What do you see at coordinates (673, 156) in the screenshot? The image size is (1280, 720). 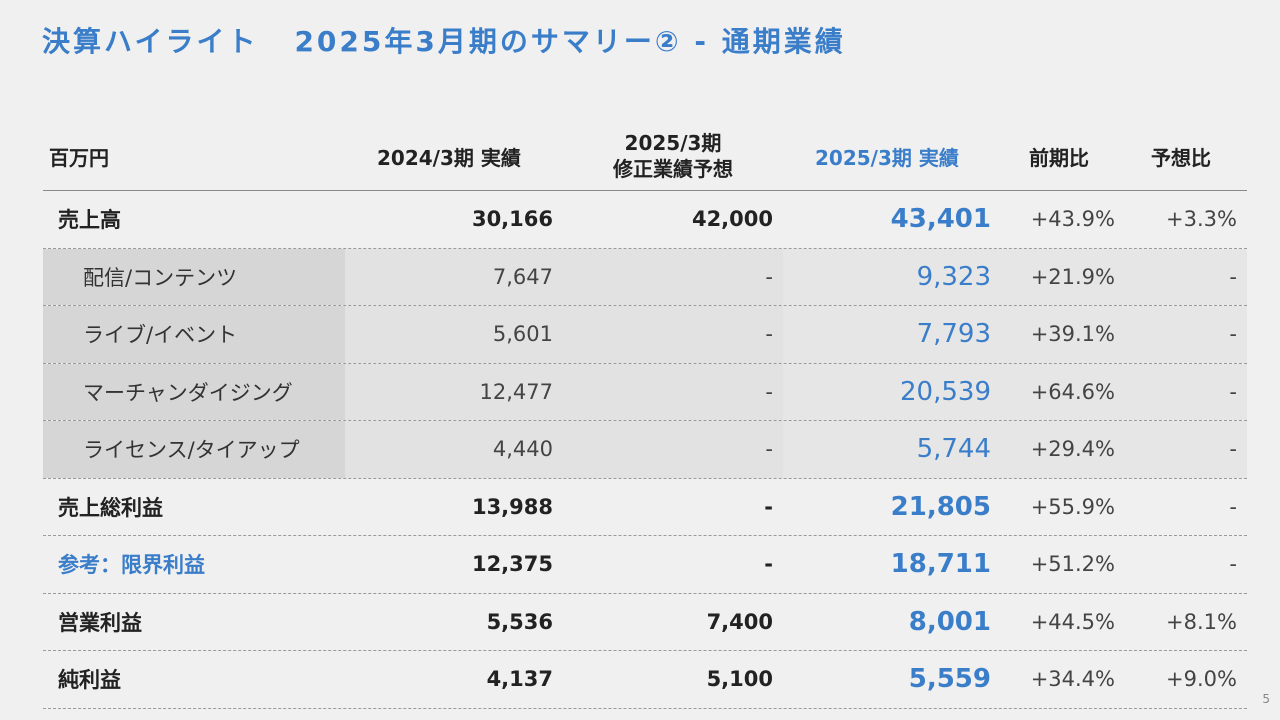 I see `forecast-header: 2025/3期 修正業績予想` at bounding box center [673, 156].